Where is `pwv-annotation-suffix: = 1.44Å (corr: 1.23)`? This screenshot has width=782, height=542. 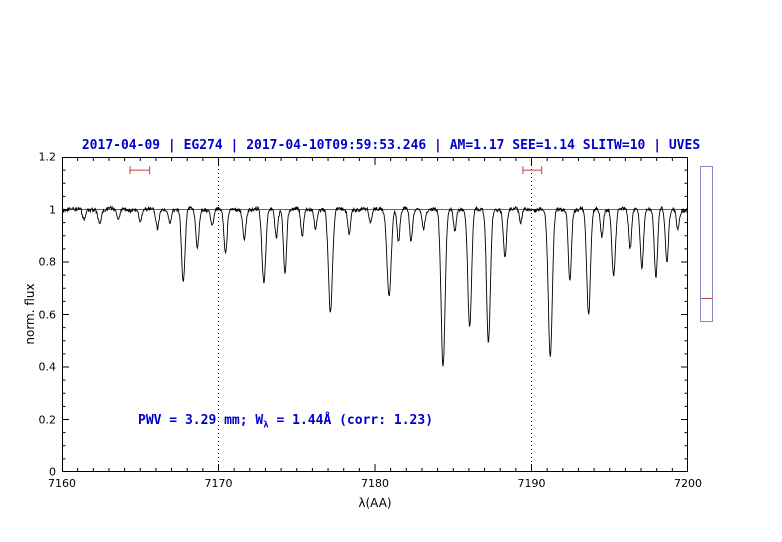
pwv-annotation-suffix: = 1.44Å (corr: 1.23) is located at coordinates (351, 420).